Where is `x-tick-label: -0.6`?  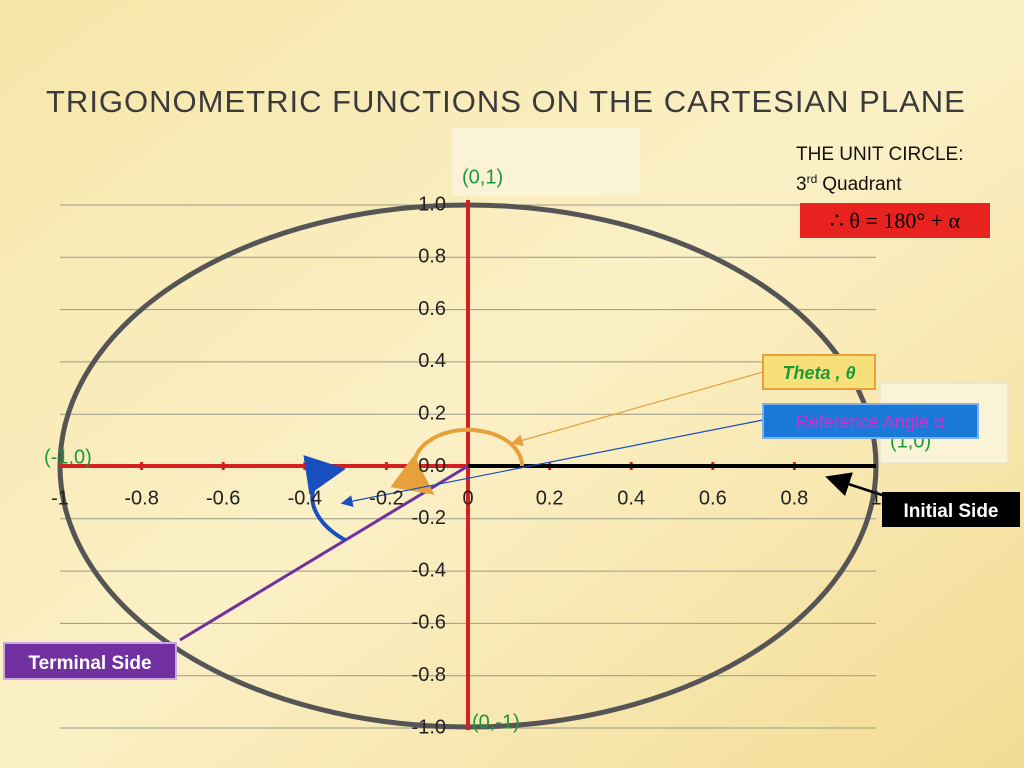
x-tick-label: -0.6 is located at coordinates (223, 498).